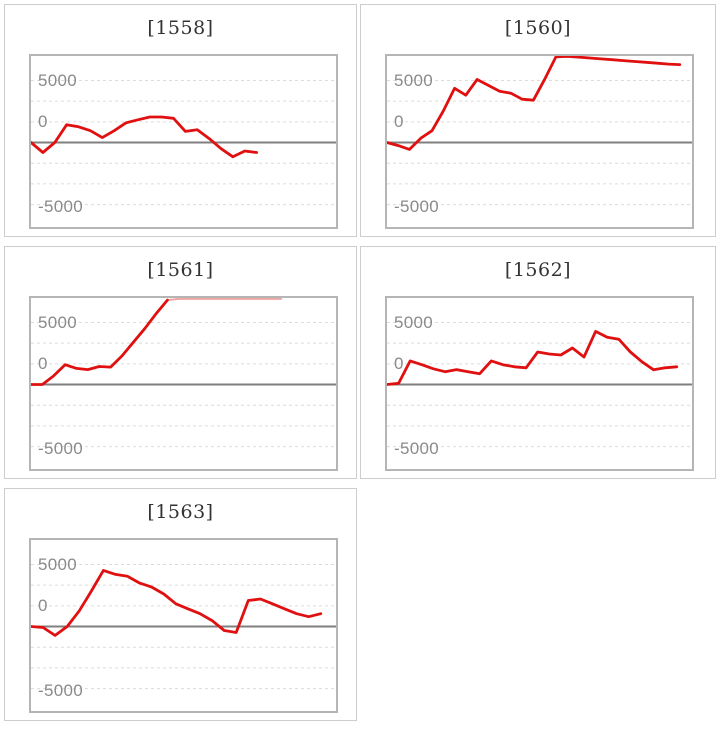  Describe the element at coordinates (538, 28) in the screenshot. I see `chart-title: [1560]` at that location.